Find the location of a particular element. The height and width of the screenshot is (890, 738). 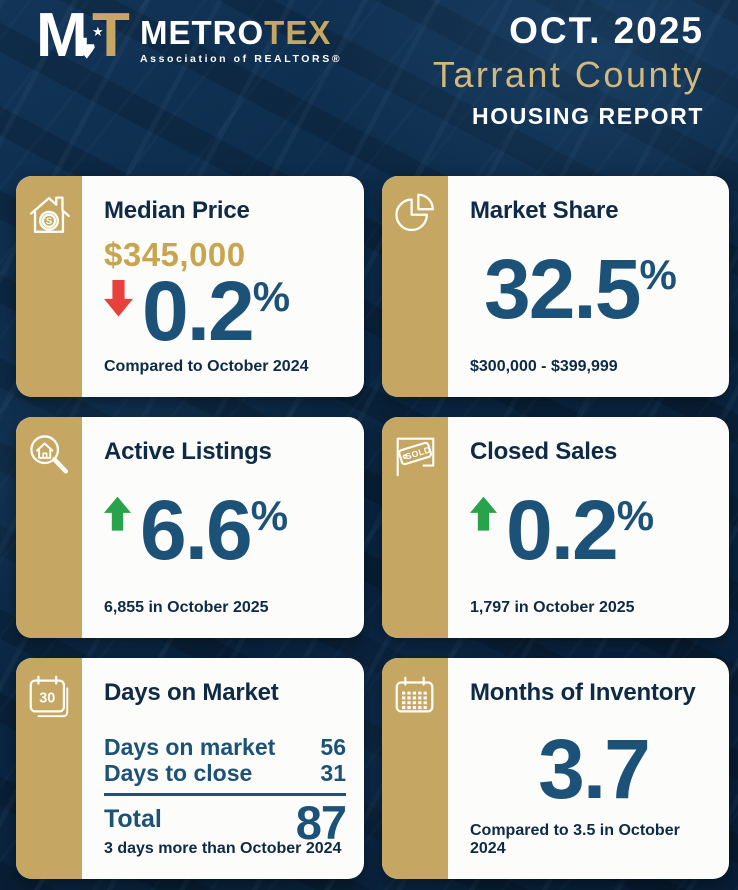

total-row: Total 87 is located at coordinates (225, 822).